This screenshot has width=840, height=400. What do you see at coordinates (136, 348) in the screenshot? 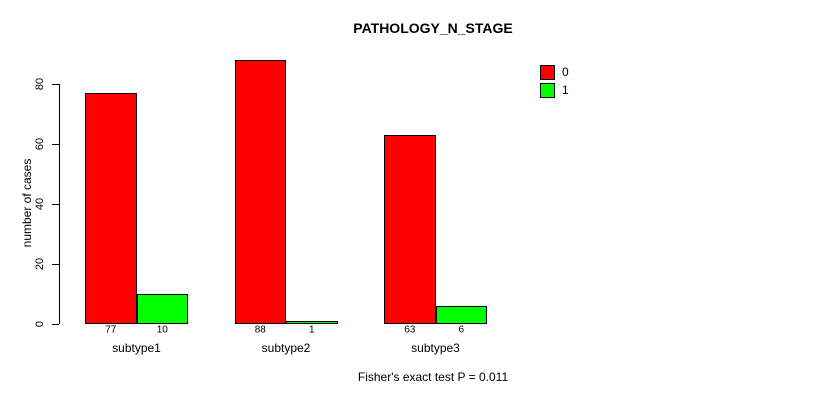
I see `category-label-subtype1: subtype1` at bounding box center [136, 348].